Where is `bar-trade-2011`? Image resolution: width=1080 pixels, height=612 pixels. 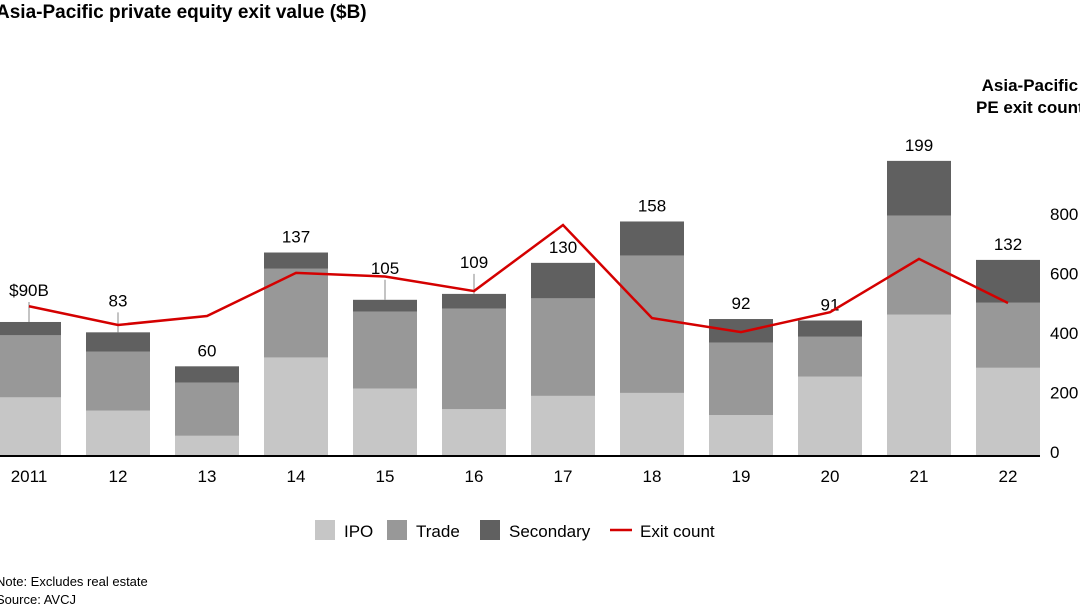 bar-trade-2011 is located at coordinates (30, 366).